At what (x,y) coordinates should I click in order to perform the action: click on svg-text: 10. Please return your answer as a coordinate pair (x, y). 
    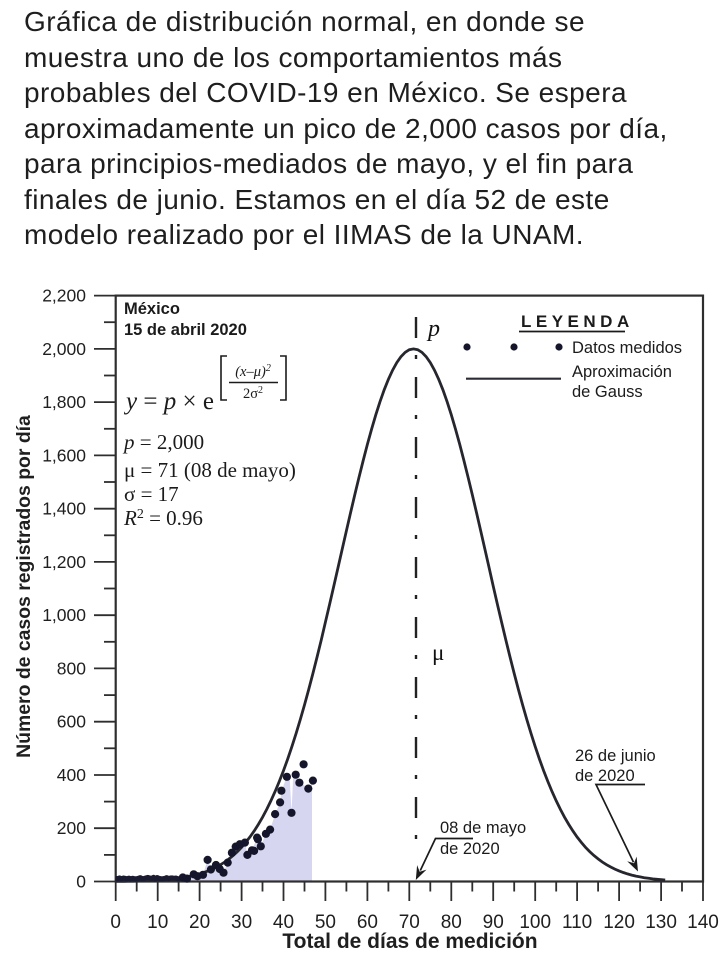
    Looking at the image, I should click on (157, 922).